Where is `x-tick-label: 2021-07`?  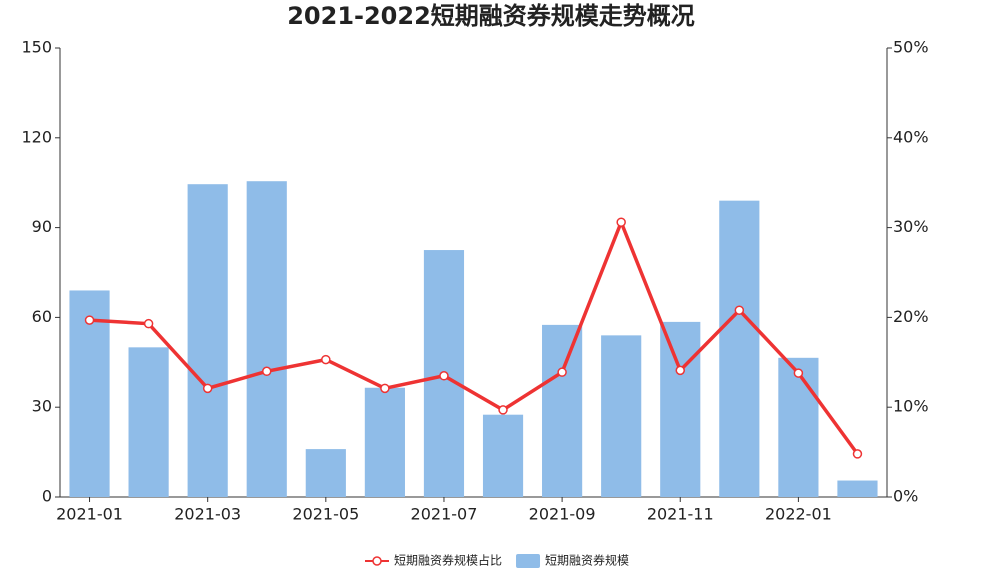 x-tick-label: 2021-07 is located at coordinates (444, 514).